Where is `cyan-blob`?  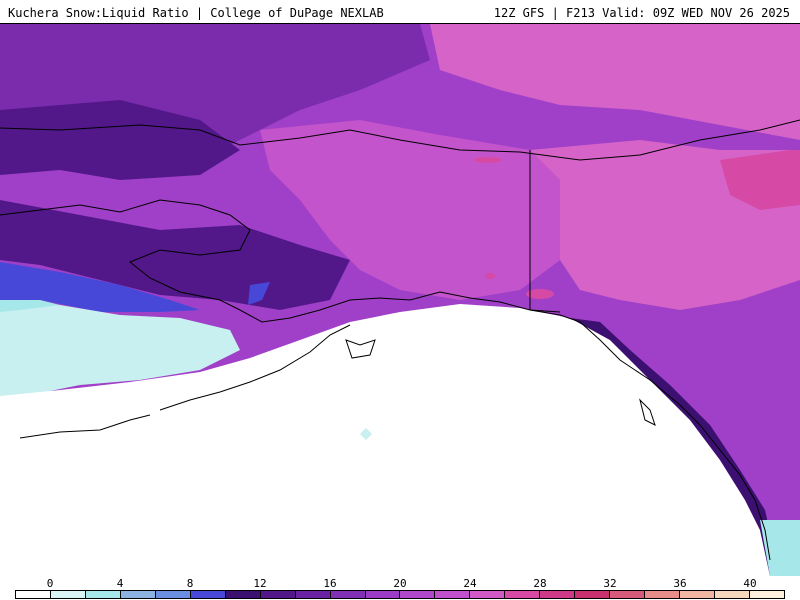
cyan-blob is located at coordinates (366, 434).